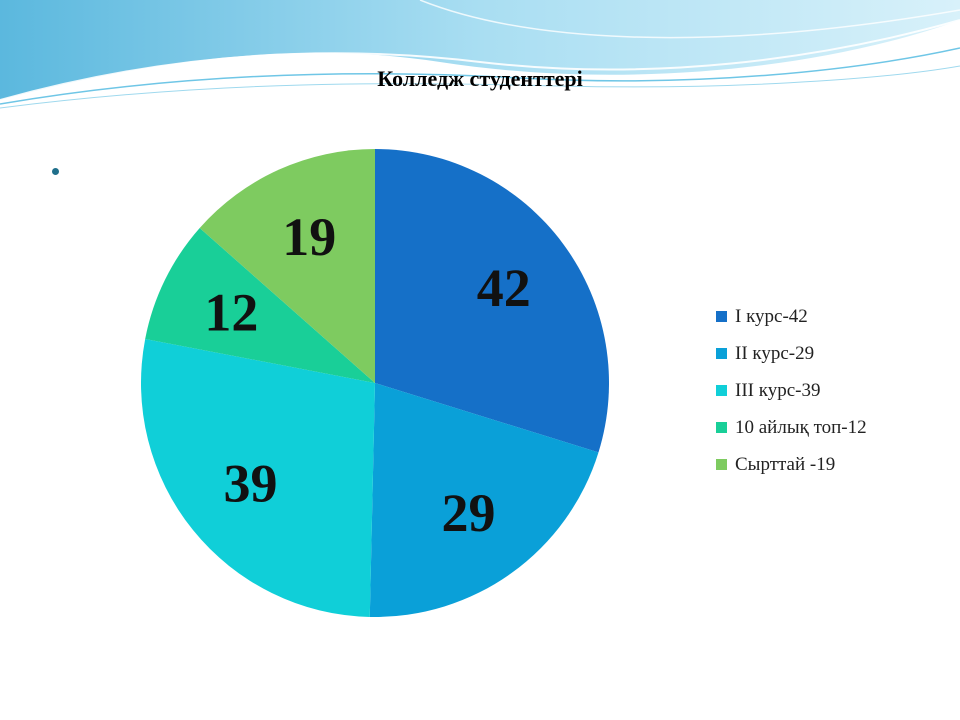 The height and width of the screenshot is (720, 960). I want to click on legend-item-3: ІІІ курс-39, so click(791, 390).